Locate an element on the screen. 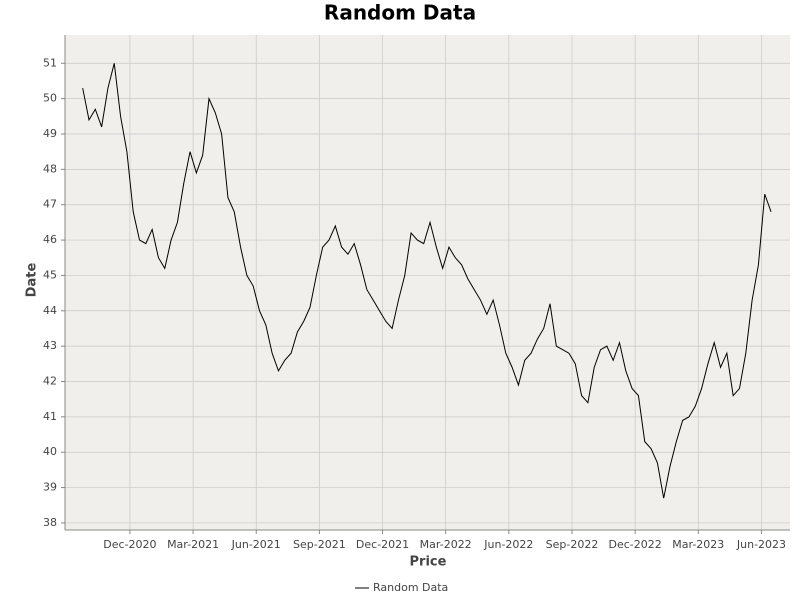 The width and height of the screenshot is (800, 600). y-tick-label: 50 is located at coordinates (50, 98).